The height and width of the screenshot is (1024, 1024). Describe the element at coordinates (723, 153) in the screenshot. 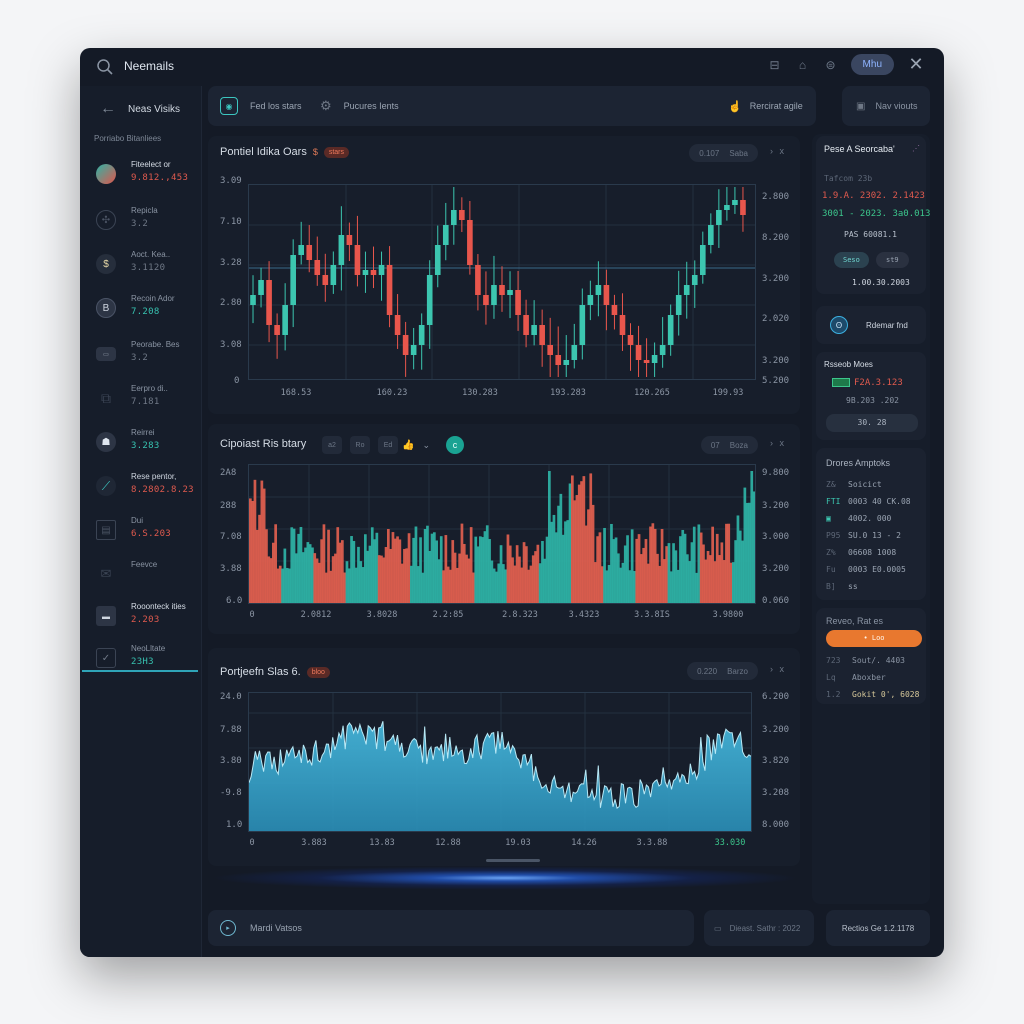

I see `range-toggle: 0.107 Saba` at that location.